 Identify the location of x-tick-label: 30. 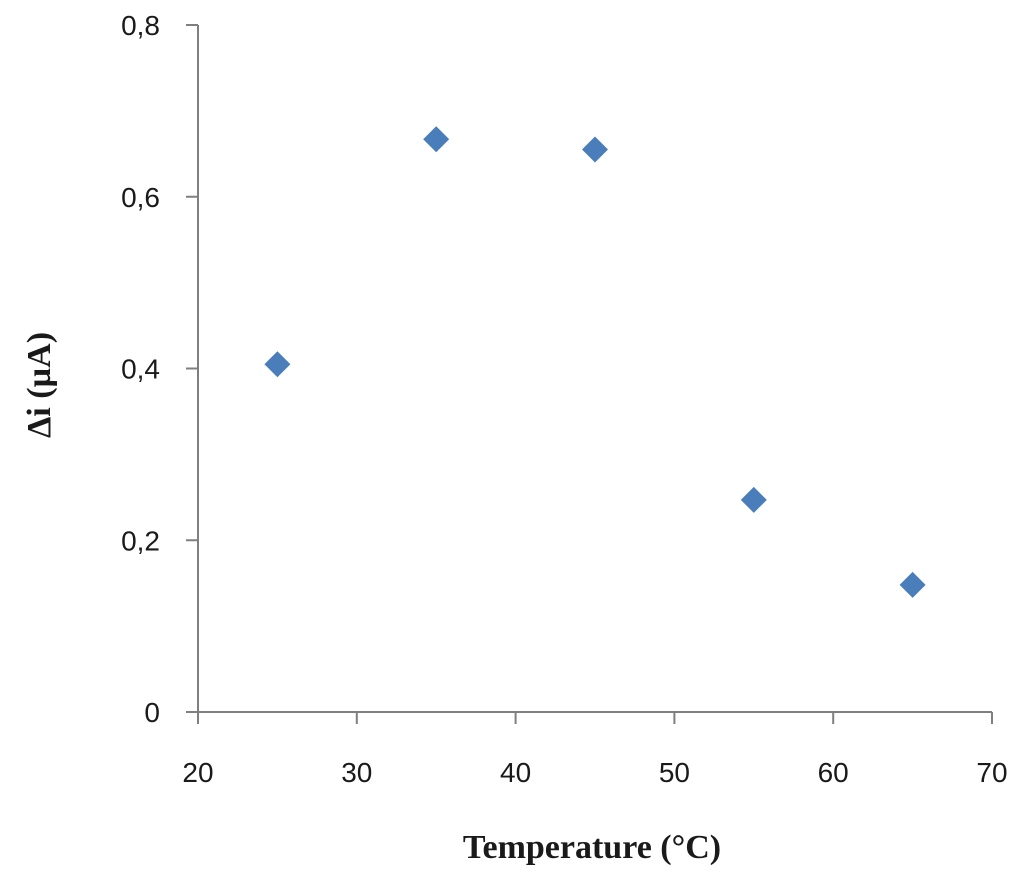
(356, 772).